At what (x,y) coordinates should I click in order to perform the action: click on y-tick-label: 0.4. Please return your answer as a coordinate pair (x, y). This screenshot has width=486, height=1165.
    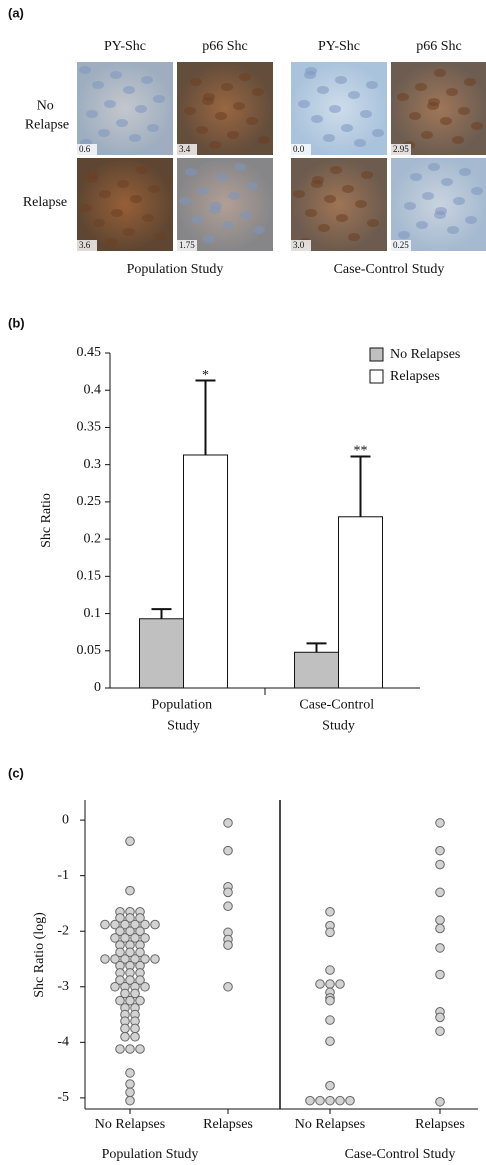
    Looking at the image, I should click on (93, 389).